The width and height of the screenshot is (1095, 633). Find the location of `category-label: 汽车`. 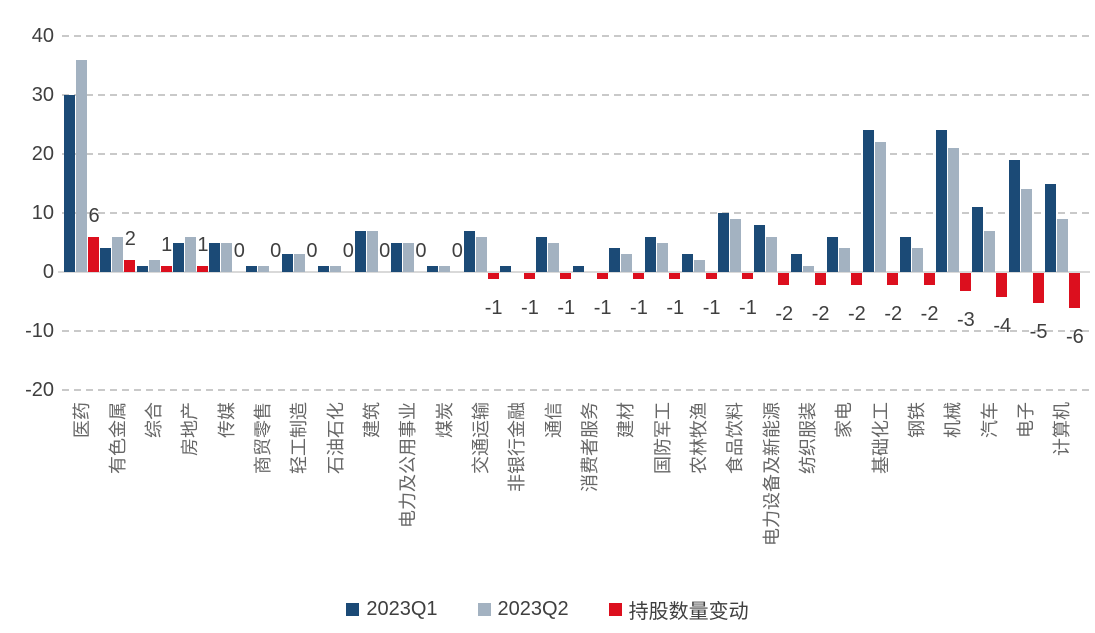

category-label: 汽车 is located at coordinates (989, 420).